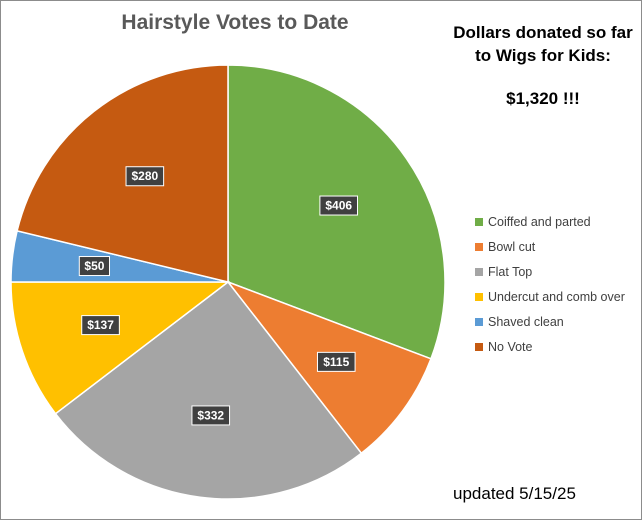 This screenshot has width=642, height=520. Describe the element at coordinates (550, 246) in the screenshot. I see `legend-item: Bowl cut` at that location.